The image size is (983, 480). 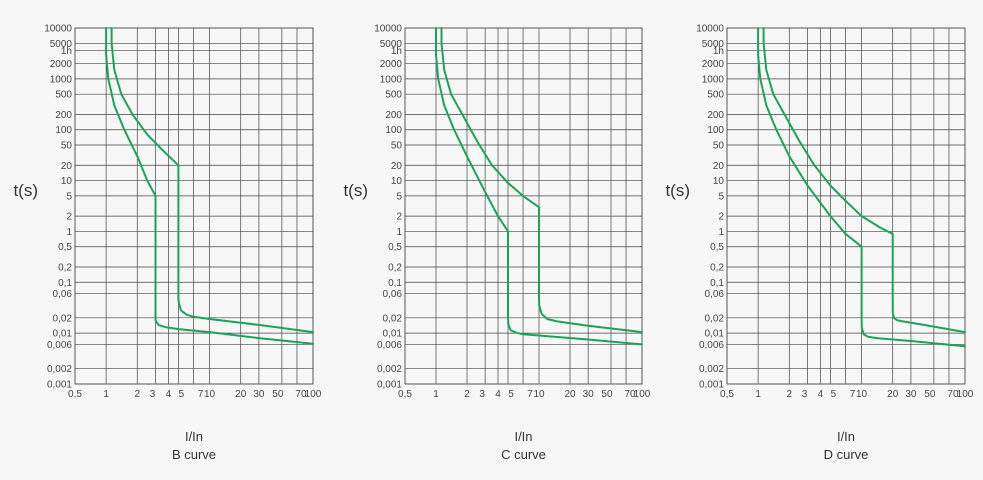 I want to click on y-tick-label: 500, so click(x=393, y=95).